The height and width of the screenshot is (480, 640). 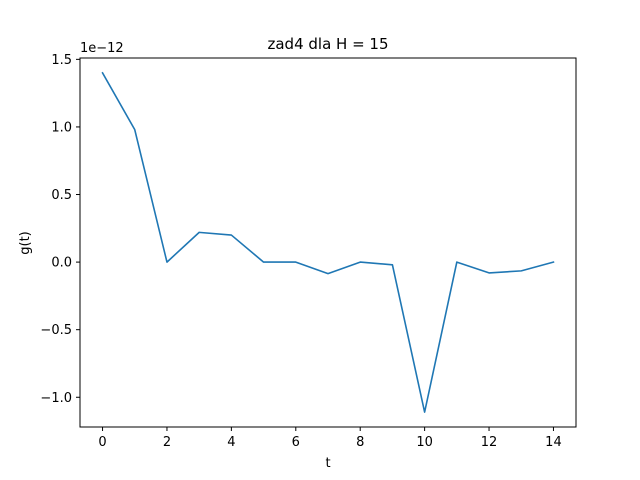 I want to click on y-offset-label: 1e−12, so click(x=102, y=48).